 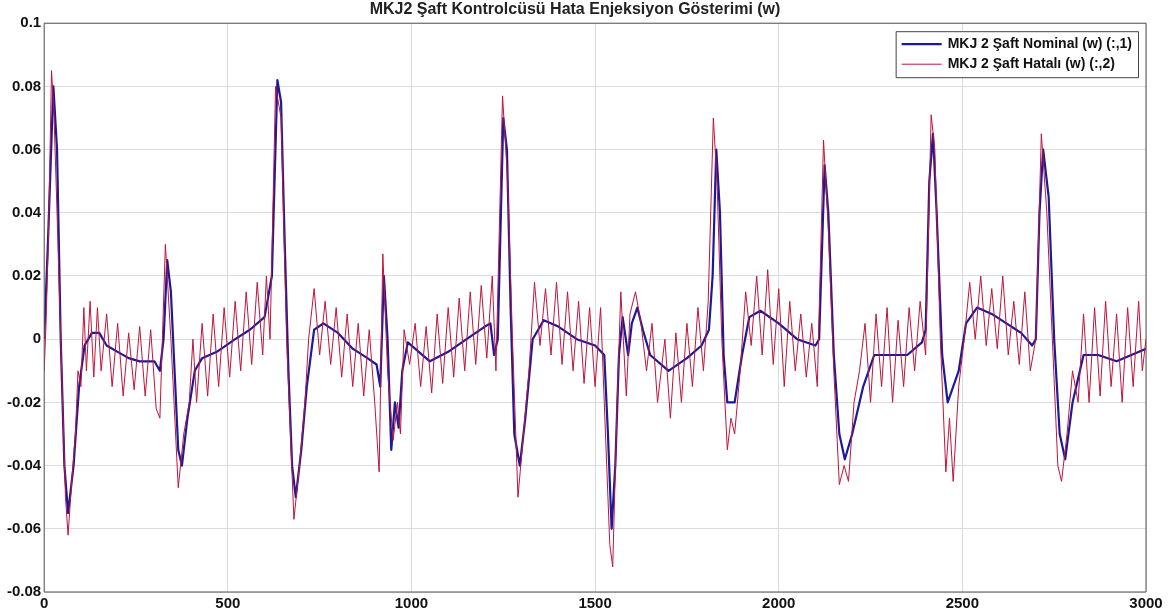 I want to click on y-tick-label: 0, so click(x=37, y=338).